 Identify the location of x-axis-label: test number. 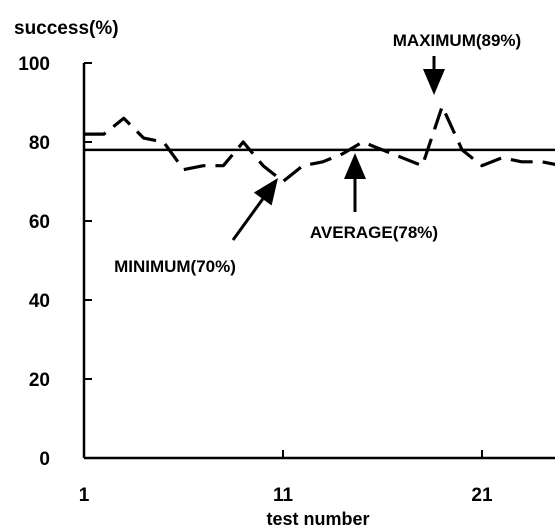
(317, 519).